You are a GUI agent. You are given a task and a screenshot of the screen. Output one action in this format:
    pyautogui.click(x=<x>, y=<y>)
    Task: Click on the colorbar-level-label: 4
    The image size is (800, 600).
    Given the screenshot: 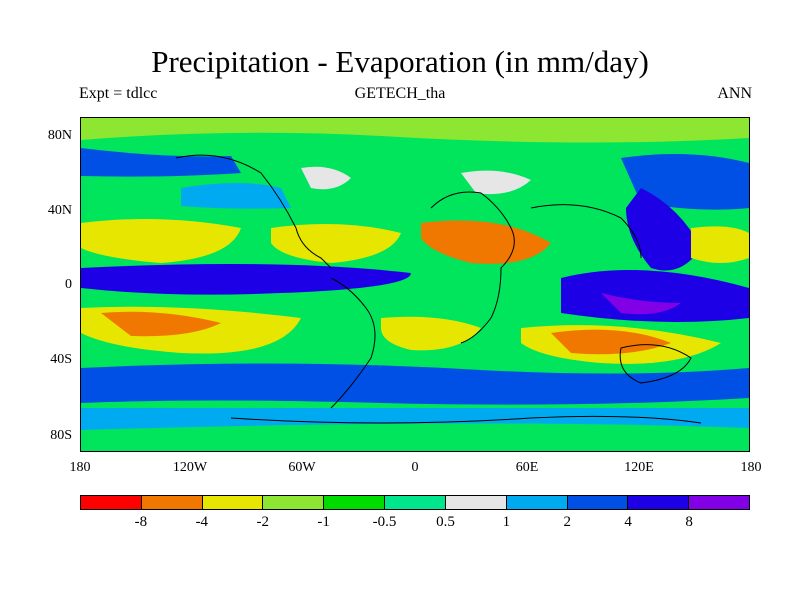 What is the action you would take?
    pyautogui.click(x=628, y=522)
    